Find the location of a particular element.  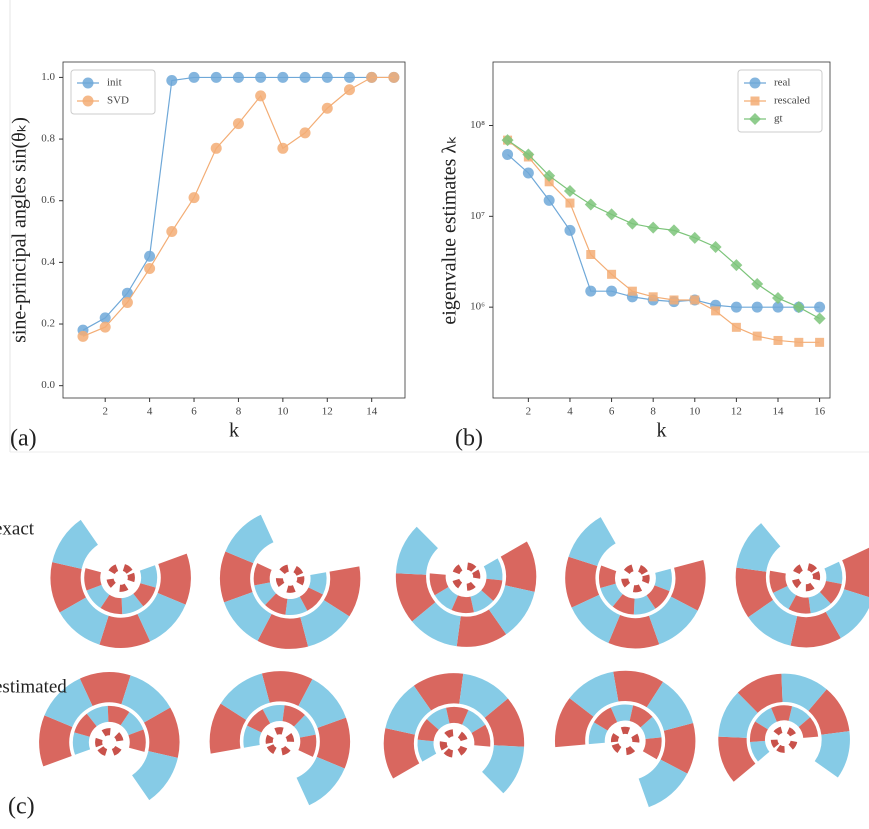

legend-label: init is located at coordinates (114, 83).